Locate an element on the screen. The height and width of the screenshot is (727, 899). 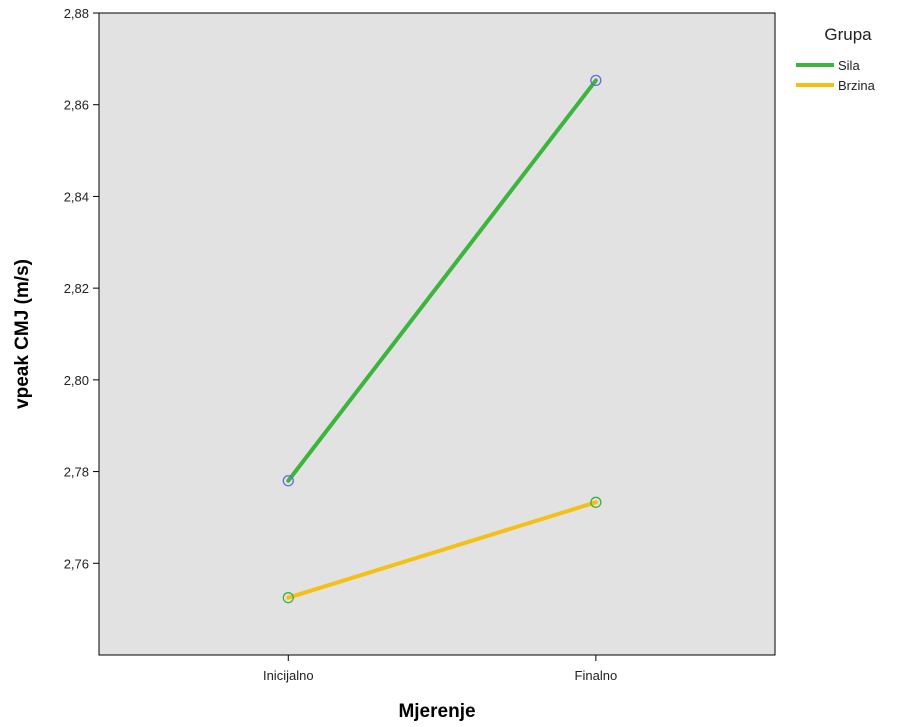
legend: Grupa Sila Brzina is located at coordinates (836, 59).